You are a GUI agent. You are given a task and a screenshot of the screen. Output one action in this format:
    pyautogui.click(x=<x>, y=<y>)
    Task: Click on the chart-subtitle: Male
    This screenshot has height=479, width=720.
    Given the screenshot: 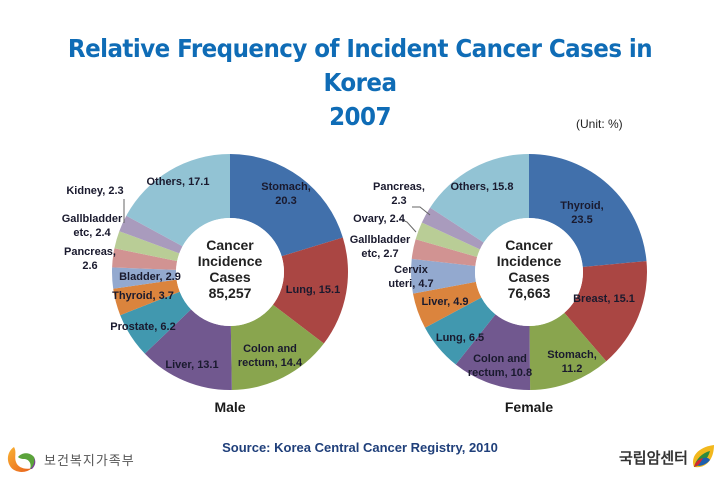 What is the action you would take?
    pyautogui.click(x=229, y=407)
    